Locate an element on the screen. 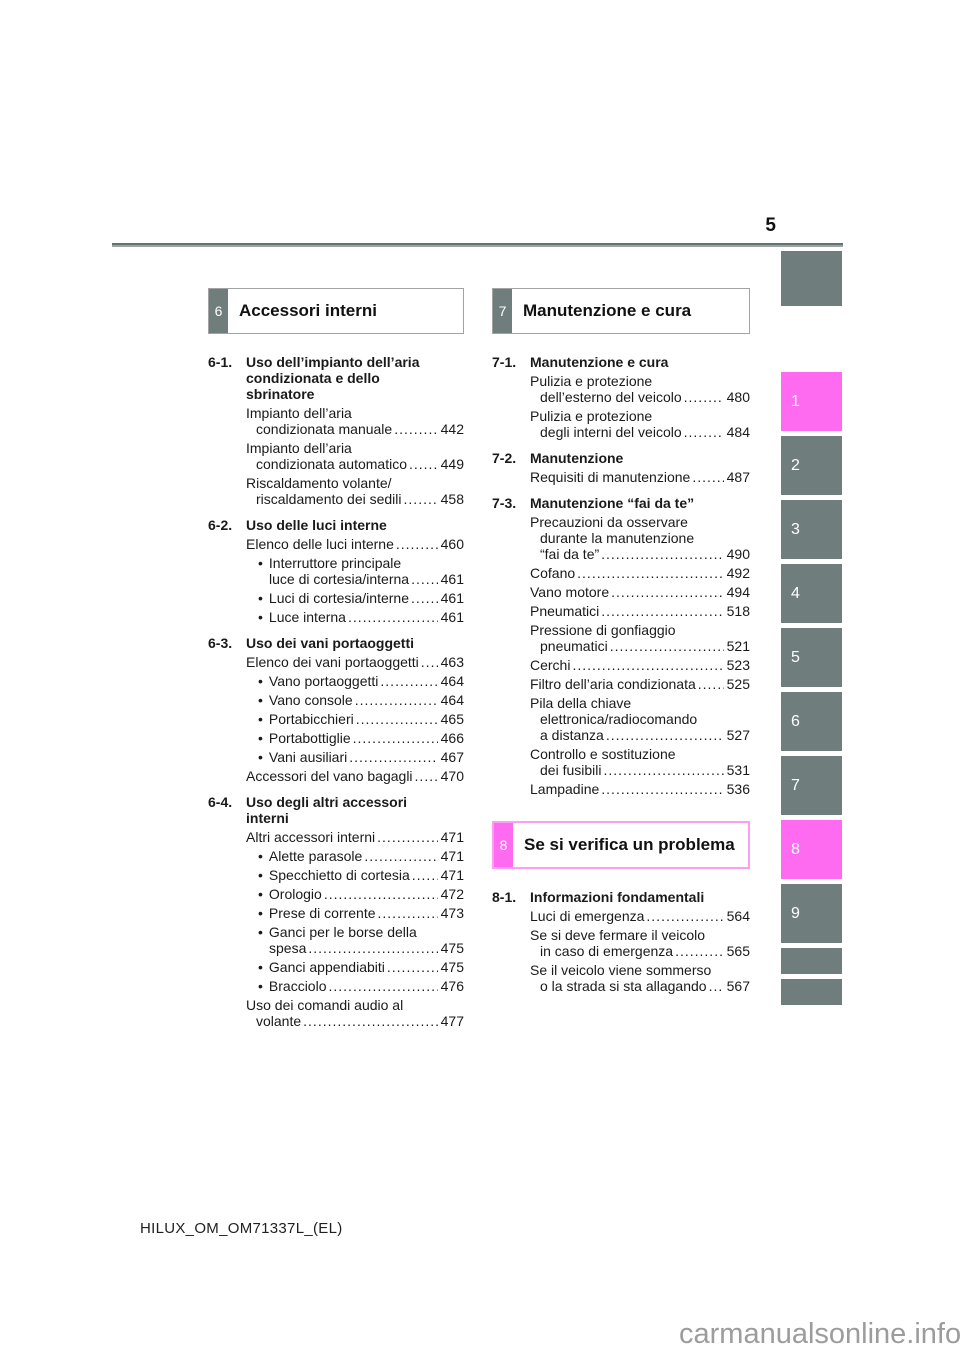 The image size is (960, 1358). entry-text: Specchietto di cortesia is located at coordinates (339, 875).